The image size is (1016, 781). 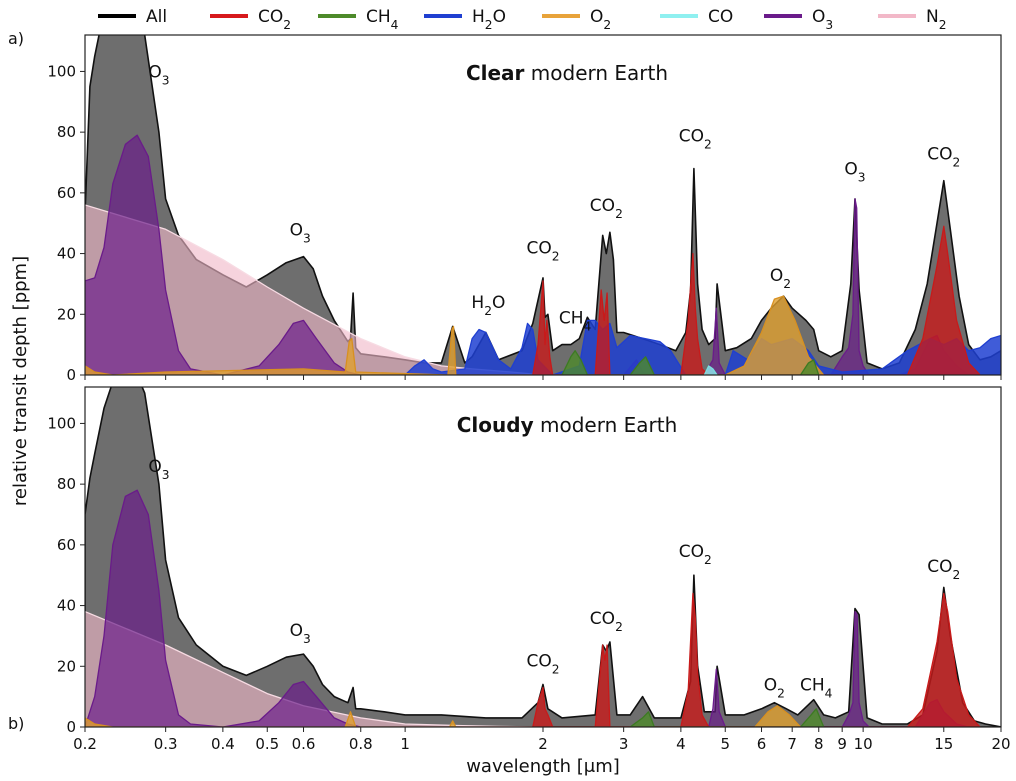 What do you see at coordinates (1000, 744) in the screenshot?
I see `x-tick-label: 20` at bounding box center [1000, 744].